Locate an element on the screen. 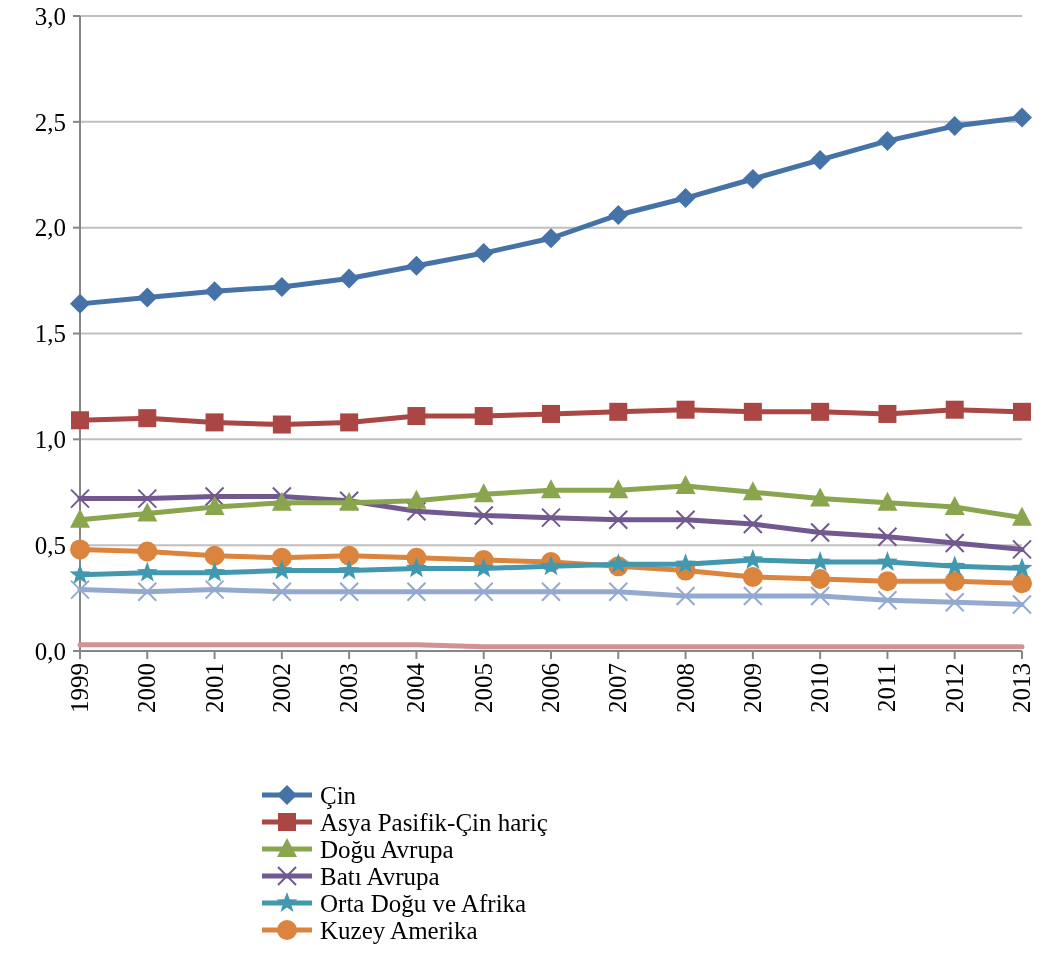  x-tick-label: 2010 is located at coordinates (820, 688).